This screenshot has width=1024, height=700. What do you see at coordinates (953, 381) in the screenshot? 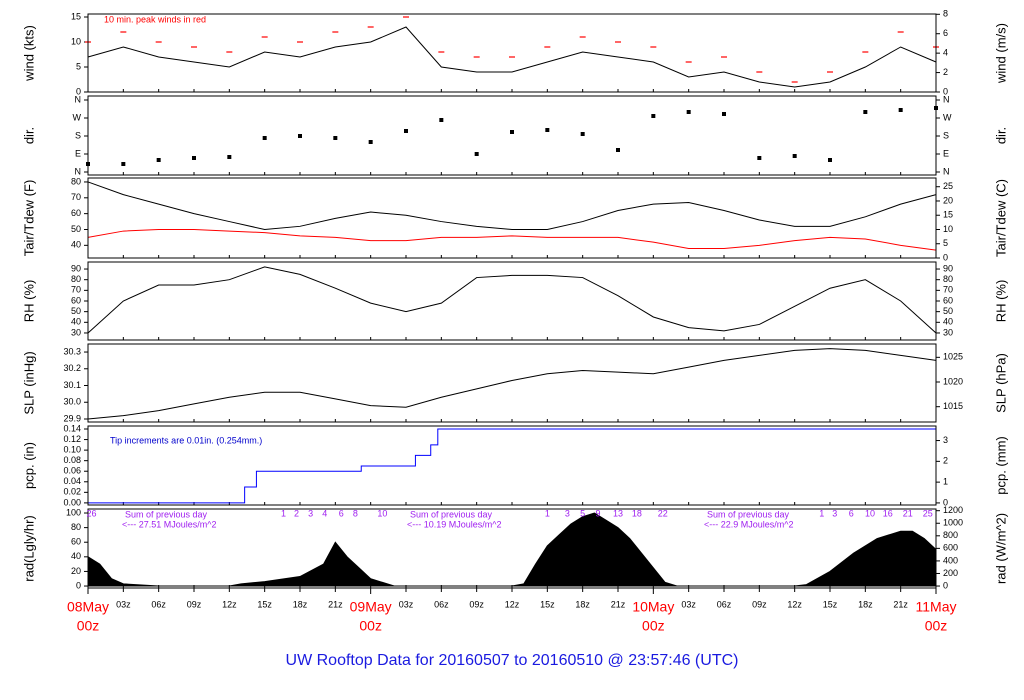
I see `y2-tick-label: 1020` at bounding box center [953, 381].